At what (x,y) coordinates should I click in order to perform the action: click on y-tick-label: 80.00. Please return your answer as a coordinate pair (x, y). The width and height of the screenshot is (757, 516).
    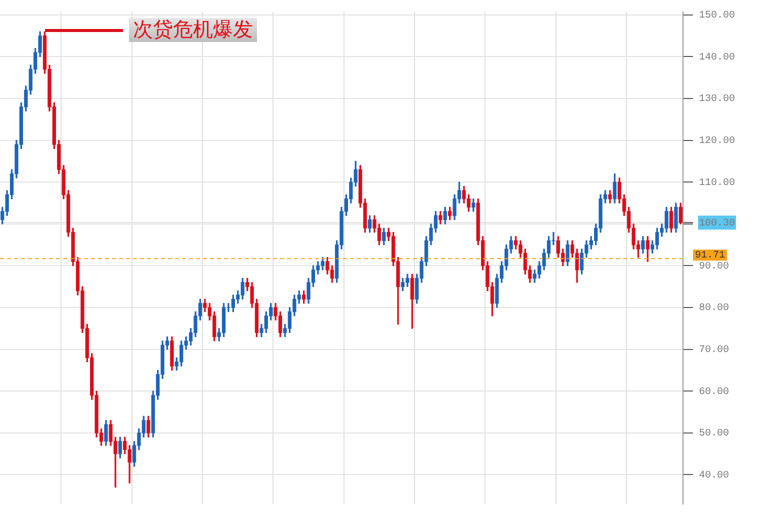
    Looking at the image, I should click on (714, 308).